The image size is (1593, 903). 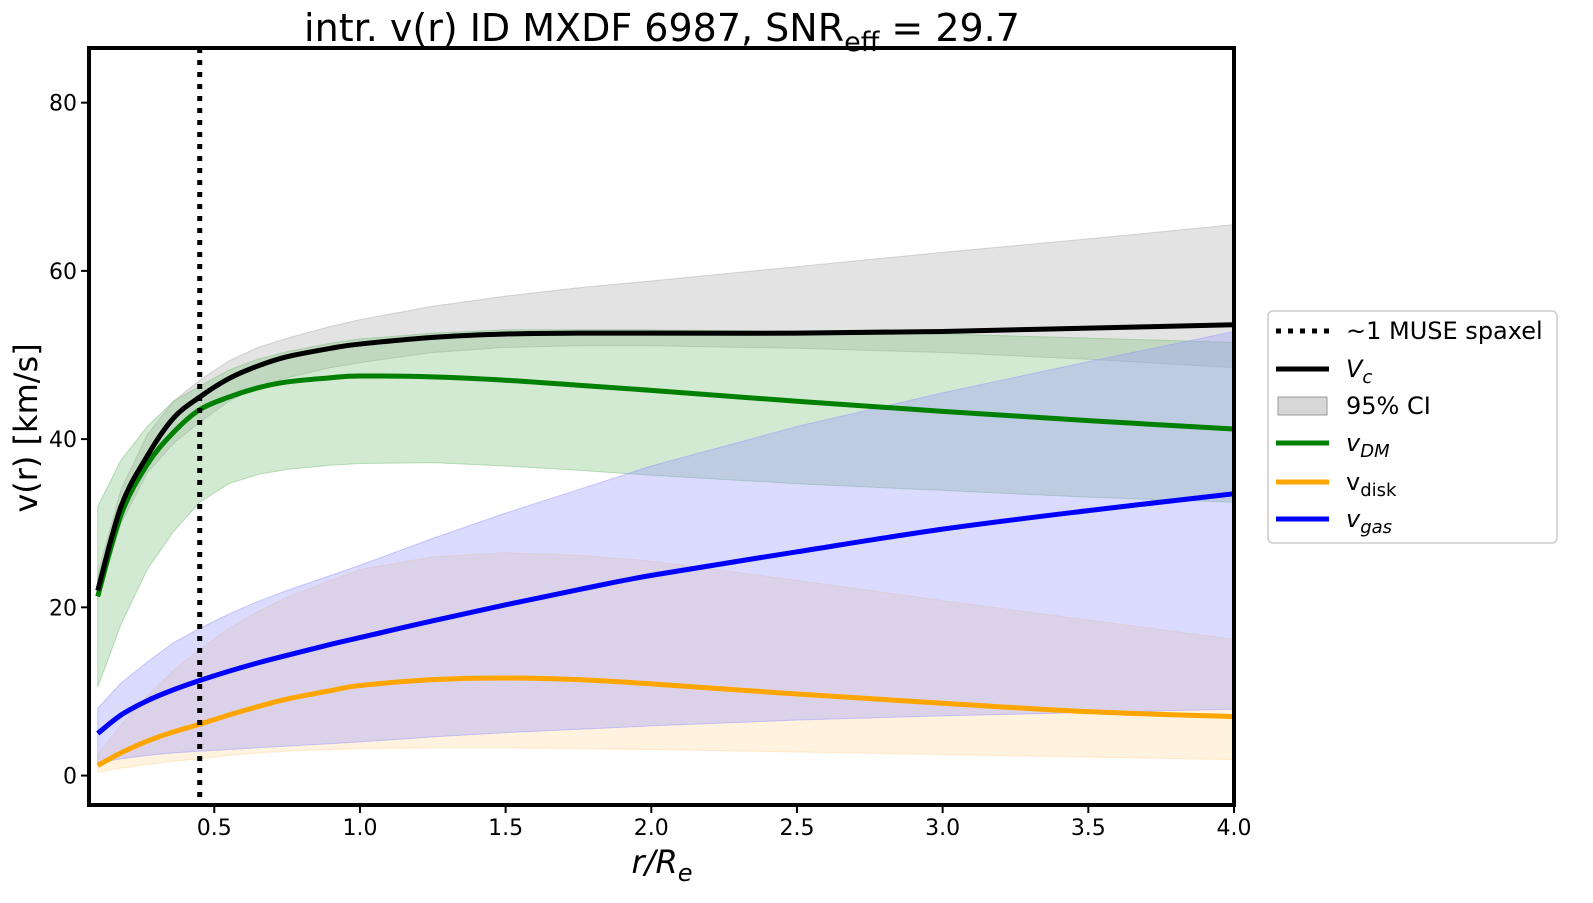 What do you see at coordinates (1088, 828) in the screenshot?
I see `x-tick-label: 3.5` at bounding box center [1088, 828].